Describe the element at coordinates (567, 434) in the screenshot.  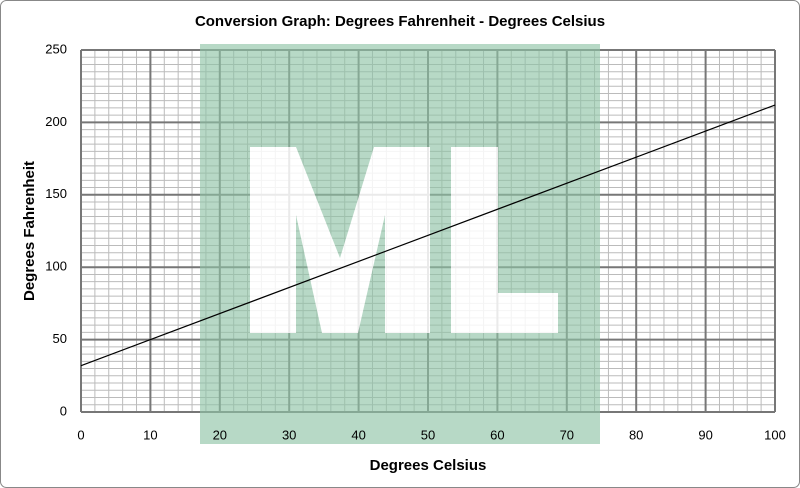
I see `x-tick-label: 70` at that location.